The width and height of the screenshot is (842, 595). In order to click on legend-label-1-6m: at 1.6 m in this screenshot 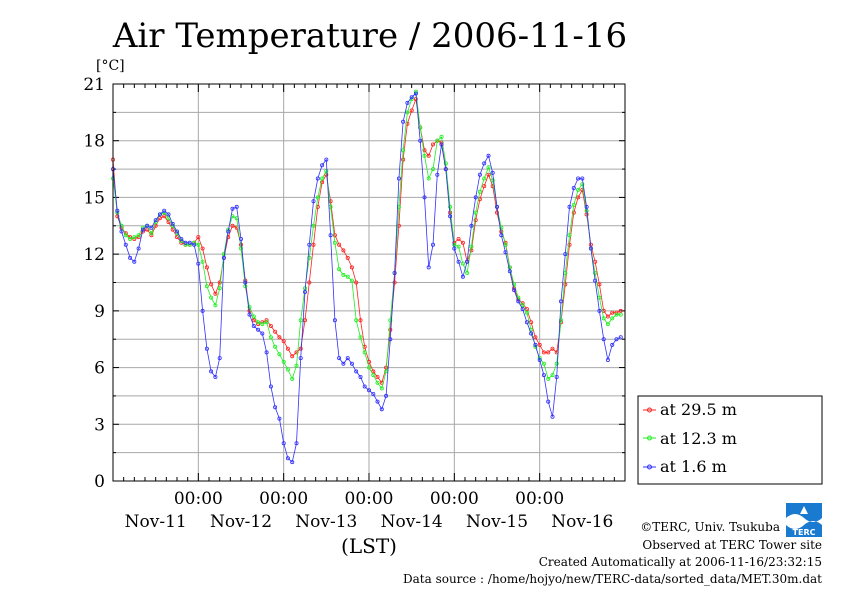, I will do `click(693, 466)`.